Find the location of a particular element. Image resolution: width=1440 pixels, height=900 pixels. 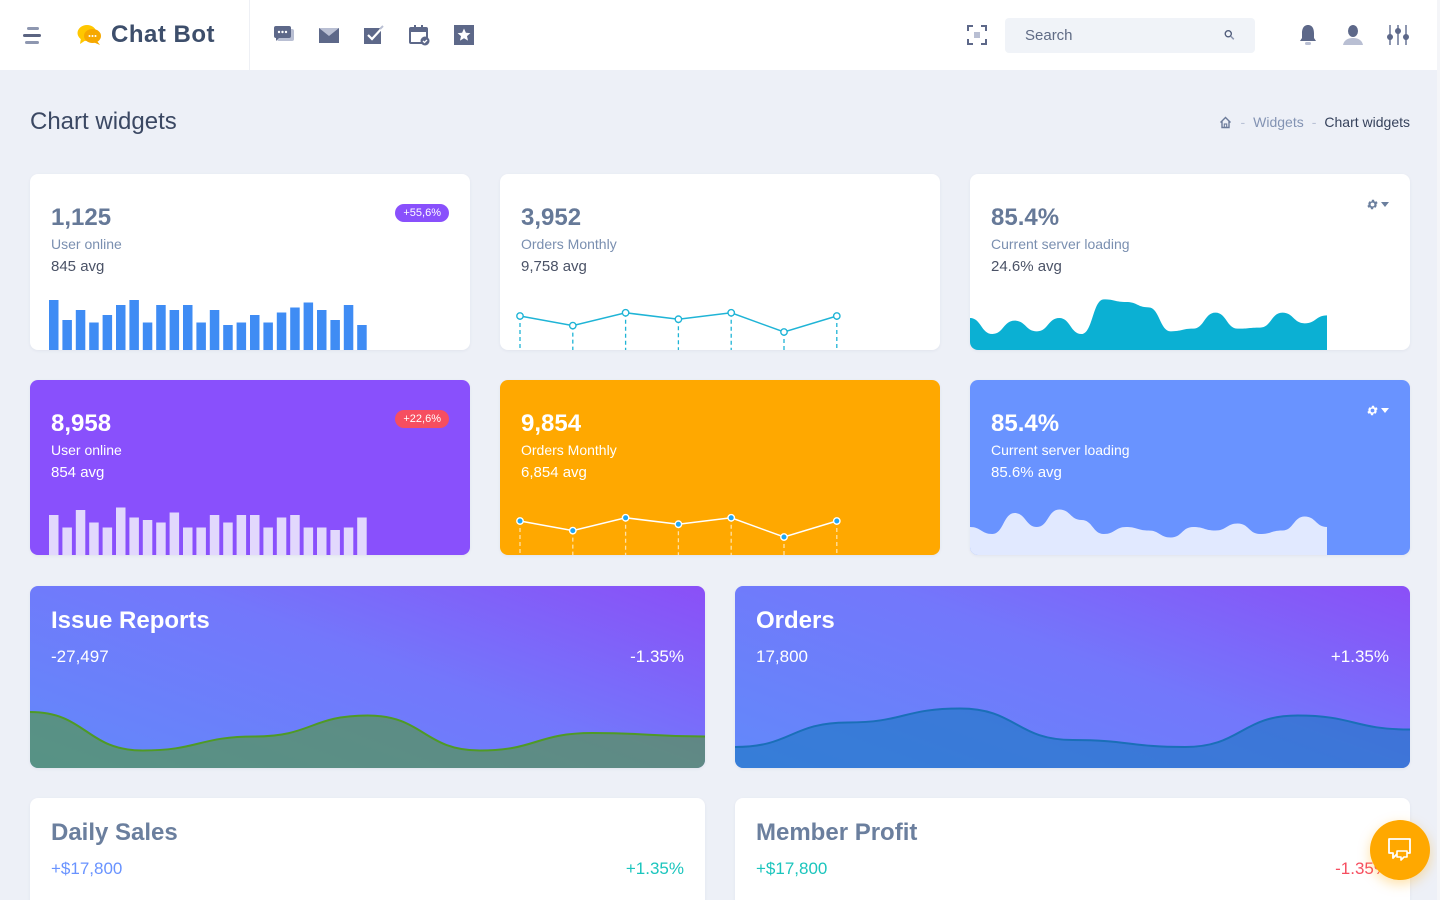

widget-avg: 845 avg is located at coordinates (78, 266).